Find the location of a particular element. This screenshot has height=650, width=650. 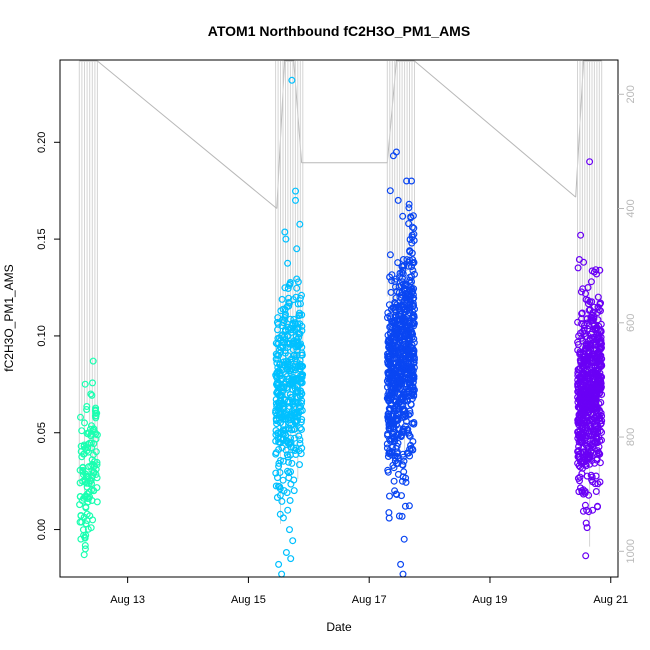

altitude-line is located at coordinates (400, 111).